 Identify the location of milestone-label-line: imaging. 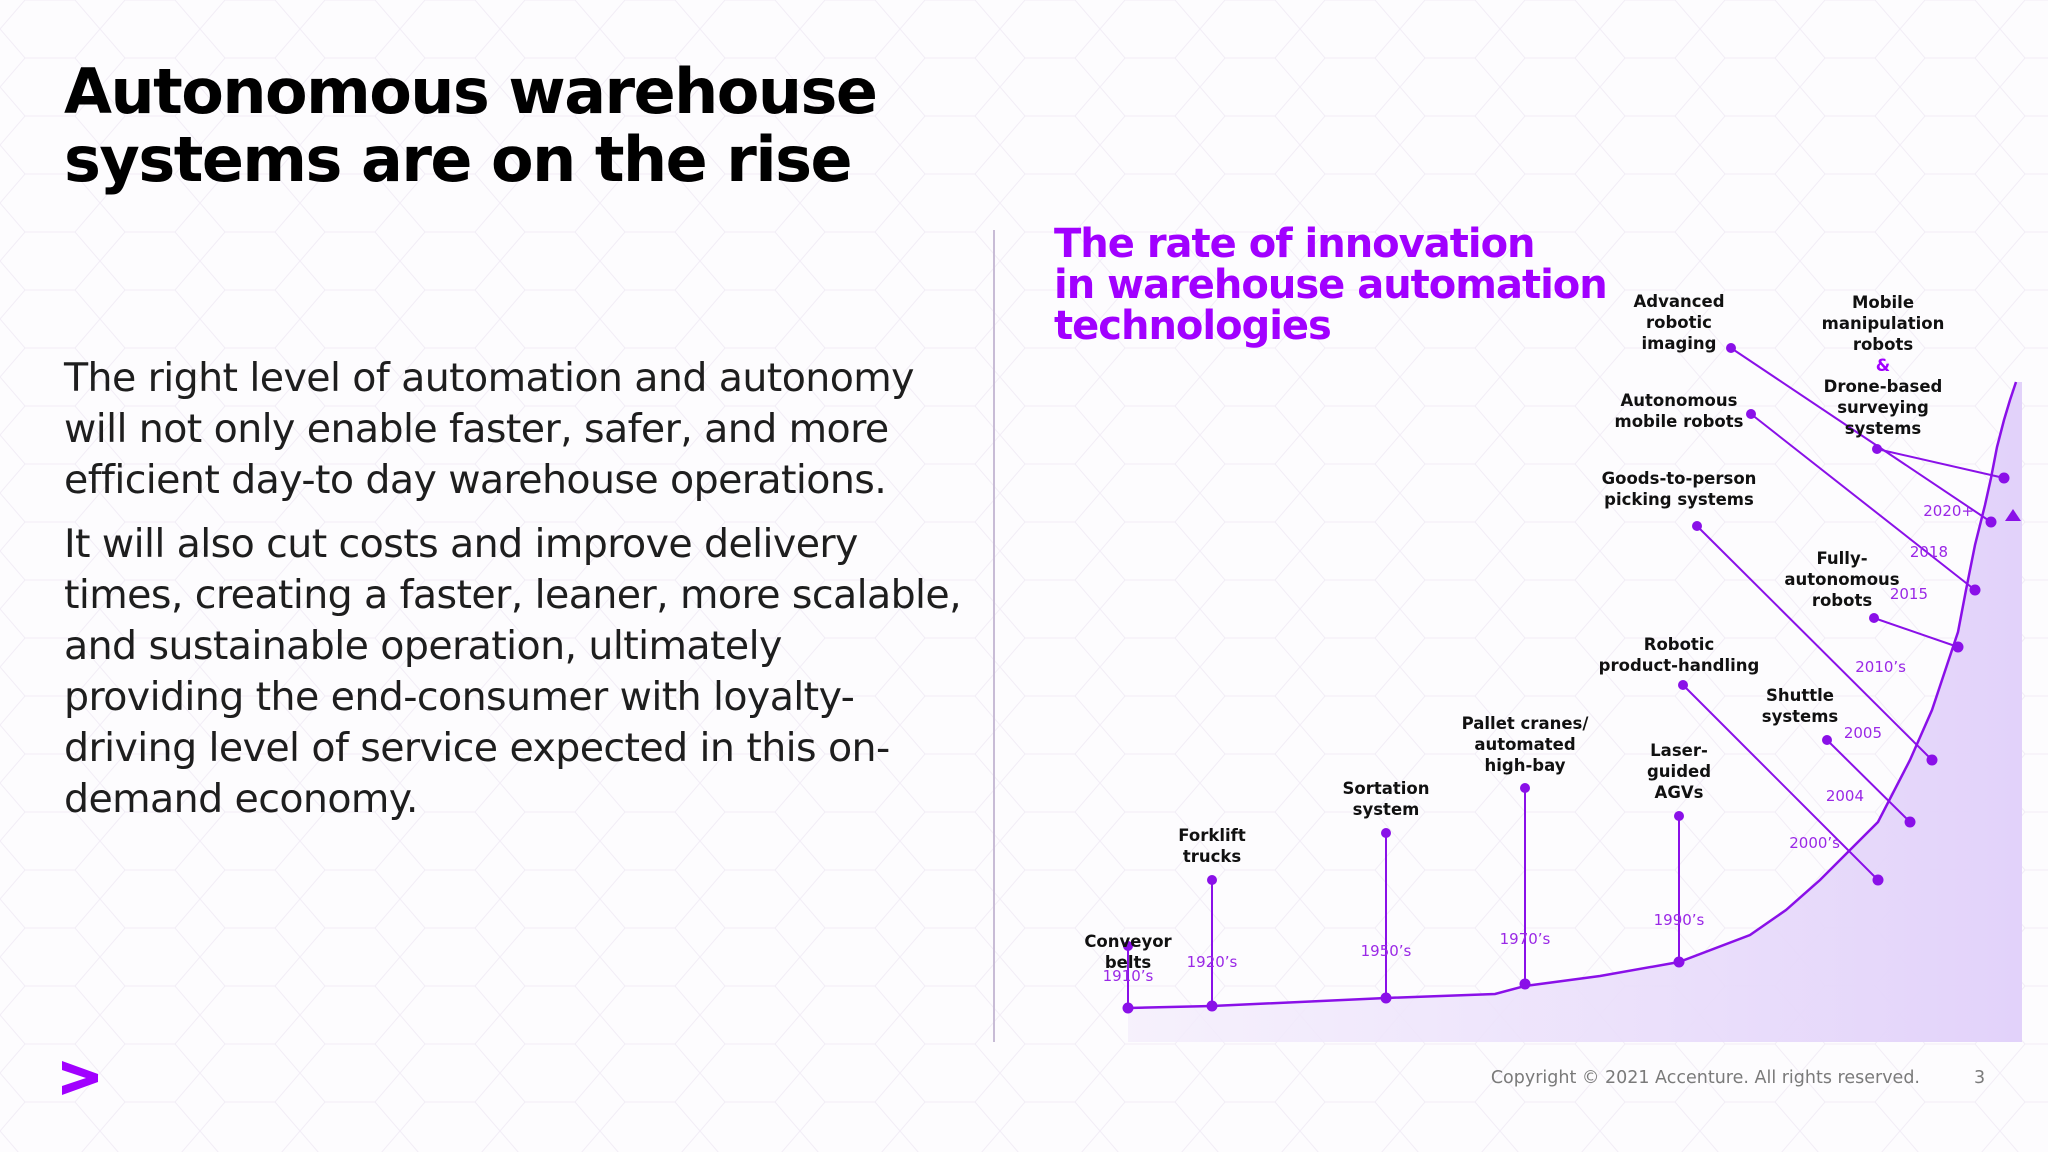
(1678, 343).